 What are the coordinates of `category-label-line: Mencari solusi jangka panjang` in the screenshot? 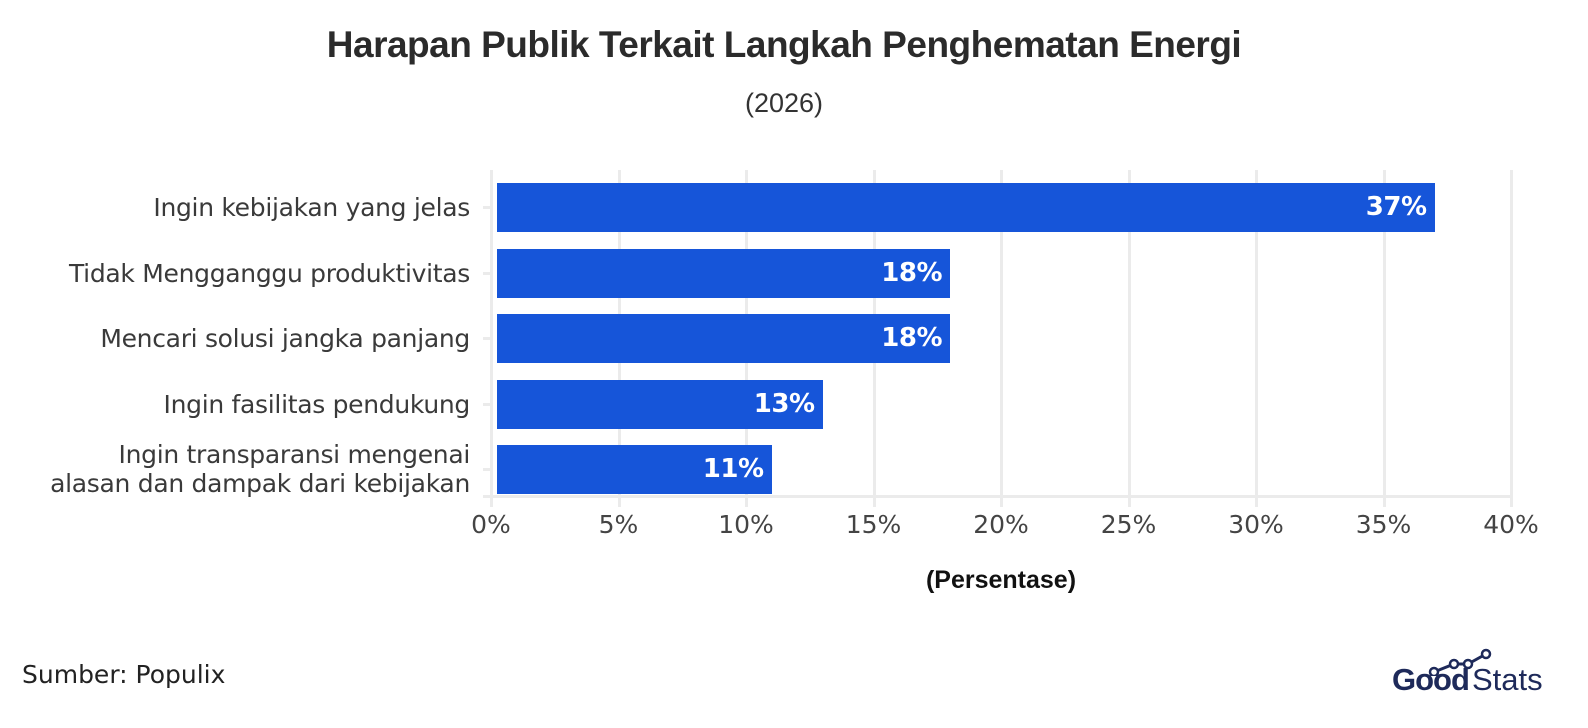 It's located at (285, 338).